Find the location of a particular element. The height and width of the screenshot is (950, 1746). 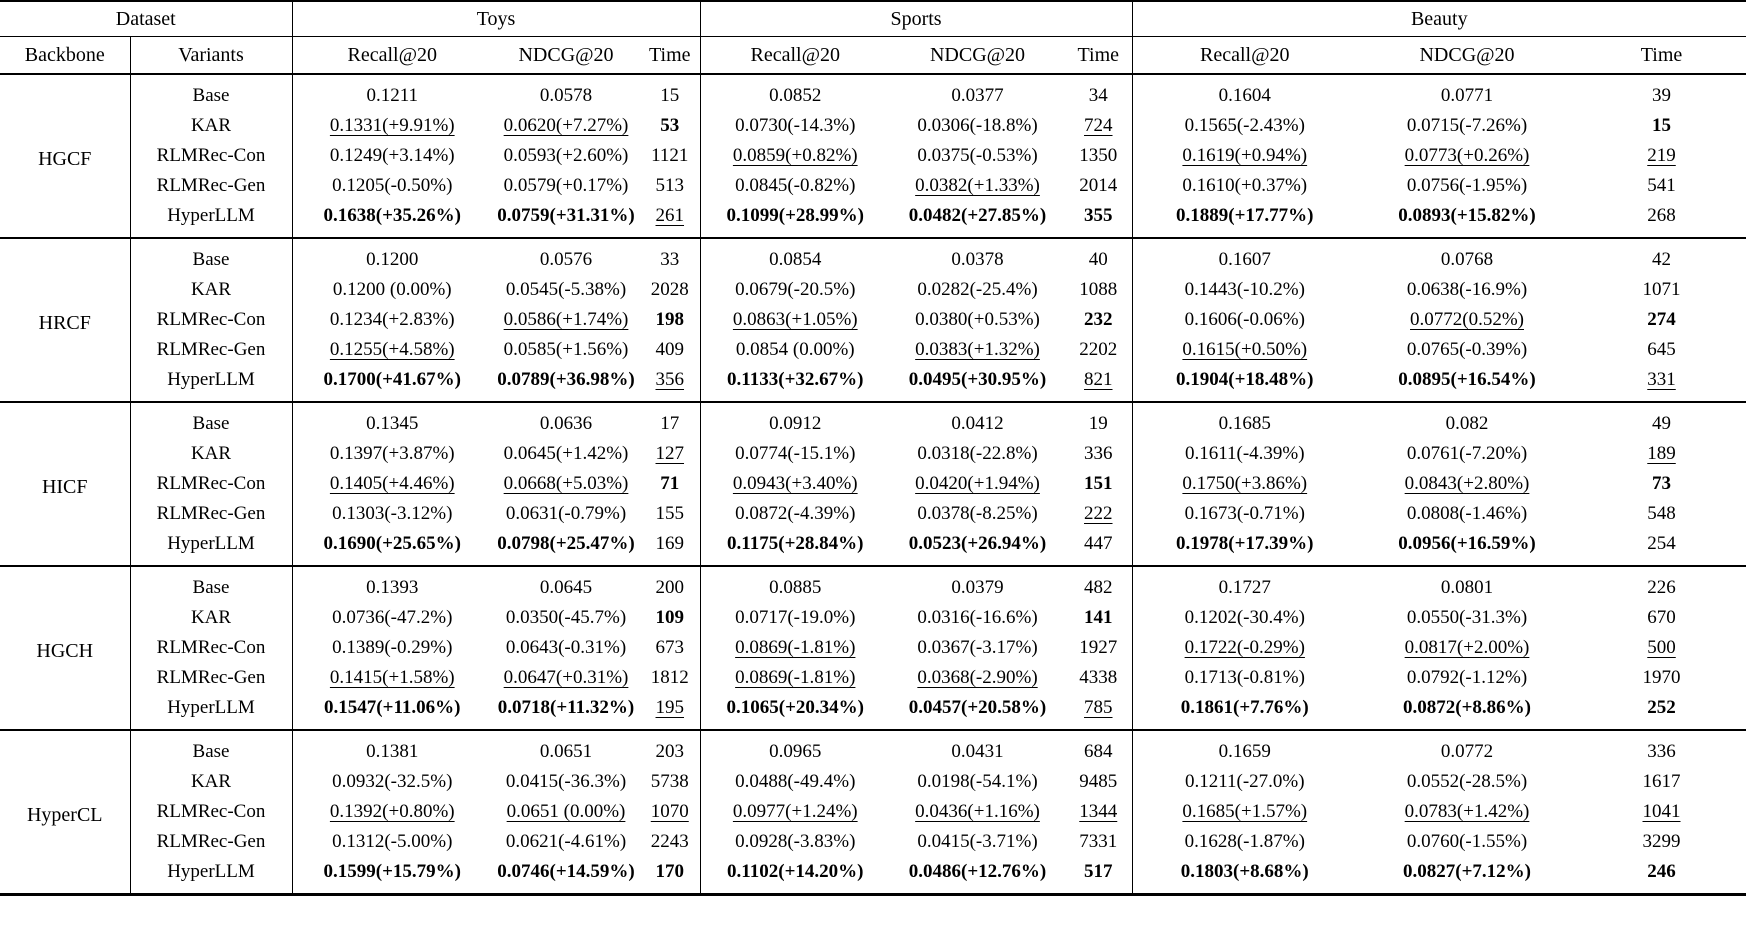

metric-cell: 0.1312(-5.00%) is located at coordinates (392, 842).